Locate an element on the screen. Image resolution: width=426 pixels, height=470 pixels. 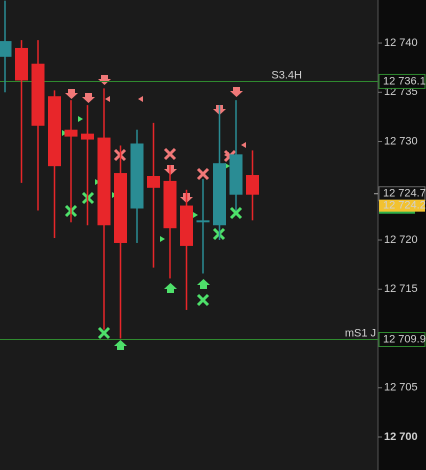
bid-price-tag is located at coordinates (402, 205).